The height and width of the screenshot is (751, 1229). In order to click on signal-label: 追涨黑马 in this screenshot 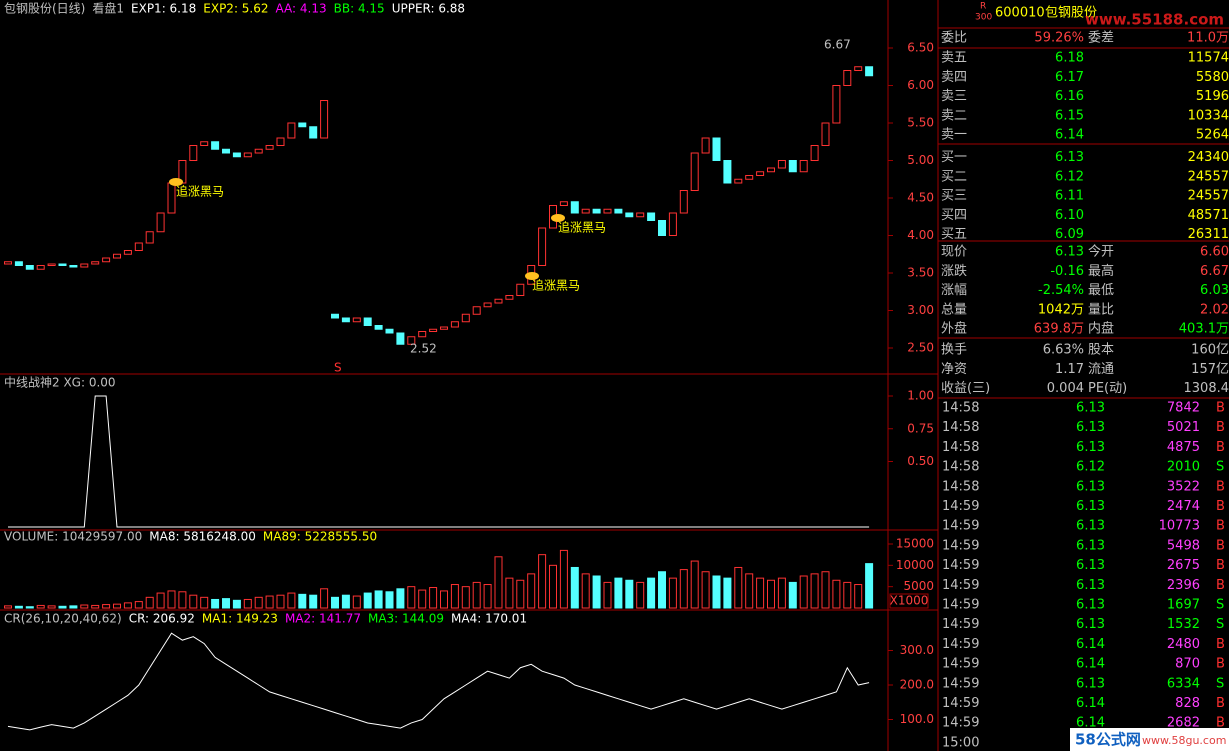, I will do `click(200, 191)`.